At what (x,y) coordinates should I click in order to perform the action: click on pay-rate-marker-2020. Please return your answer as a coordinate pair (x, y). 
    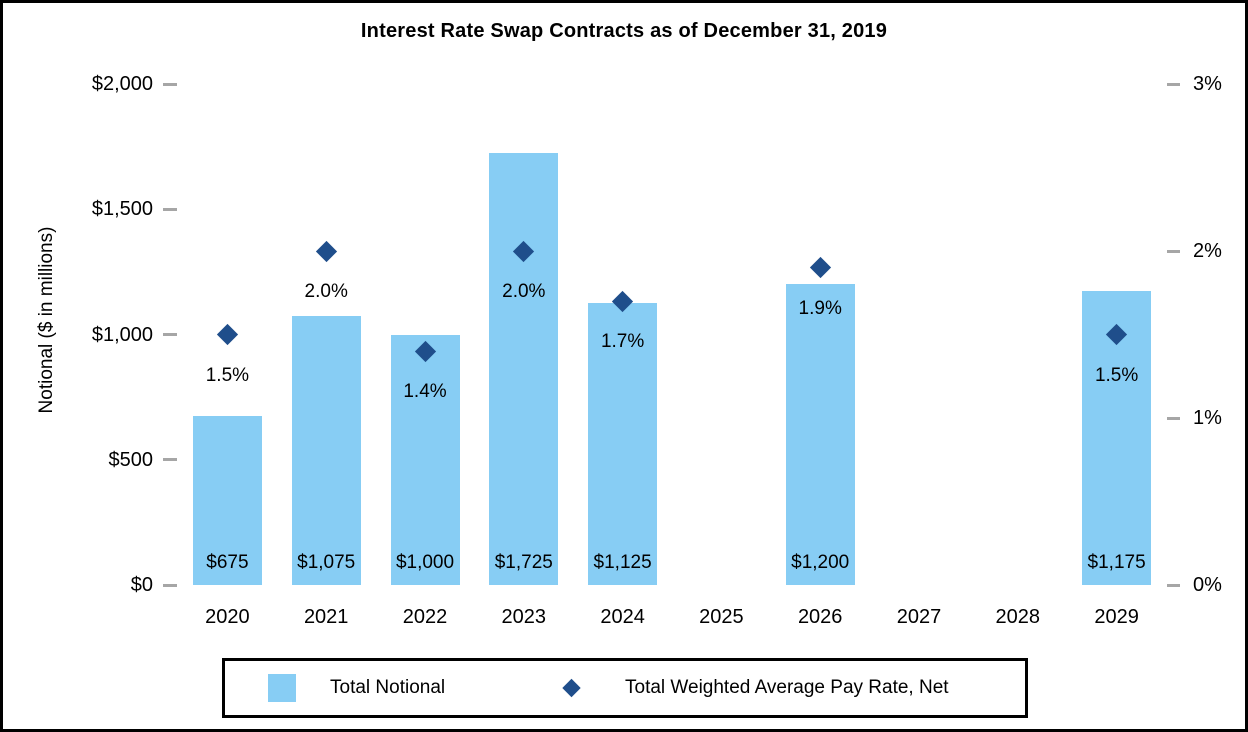
    Looking at the image, I should click on (227, 334).